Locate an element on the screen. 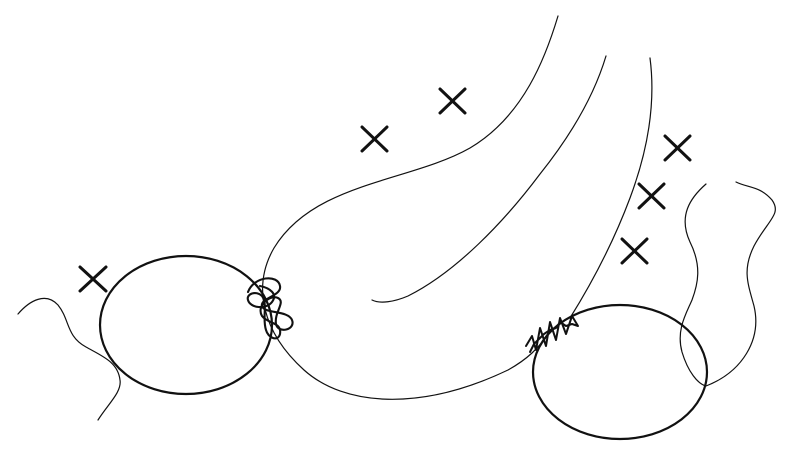 The image size is (808, 464). right-circle is located at coordinates (620, 372).